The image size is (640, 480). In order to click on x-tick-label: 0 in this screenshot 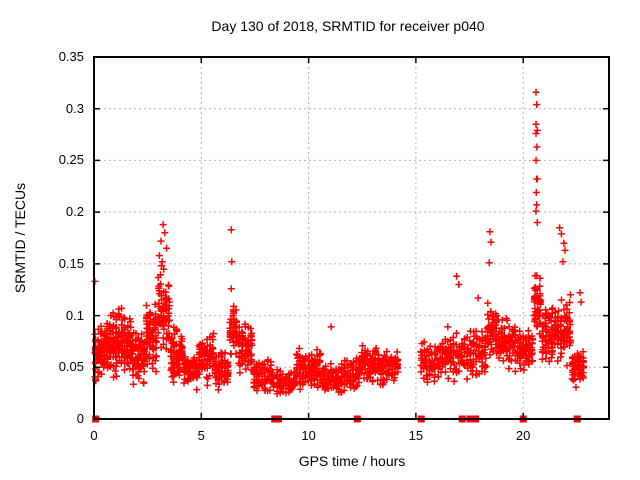, I will do `click(94, 435)`.